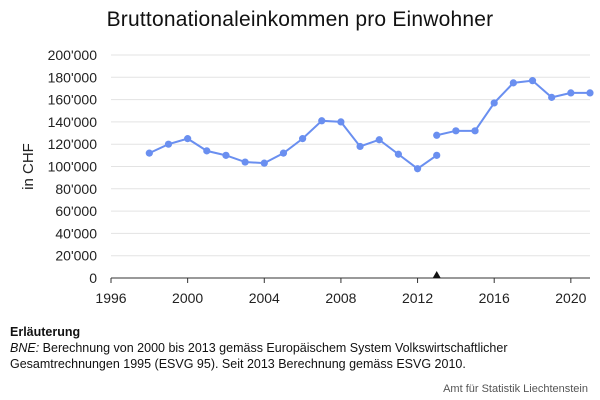 This screenshot has height=400, width=600. Describe the element at coordinates (494, 298) in the screenshot. I see `x-tick-label: 2016` at that location.